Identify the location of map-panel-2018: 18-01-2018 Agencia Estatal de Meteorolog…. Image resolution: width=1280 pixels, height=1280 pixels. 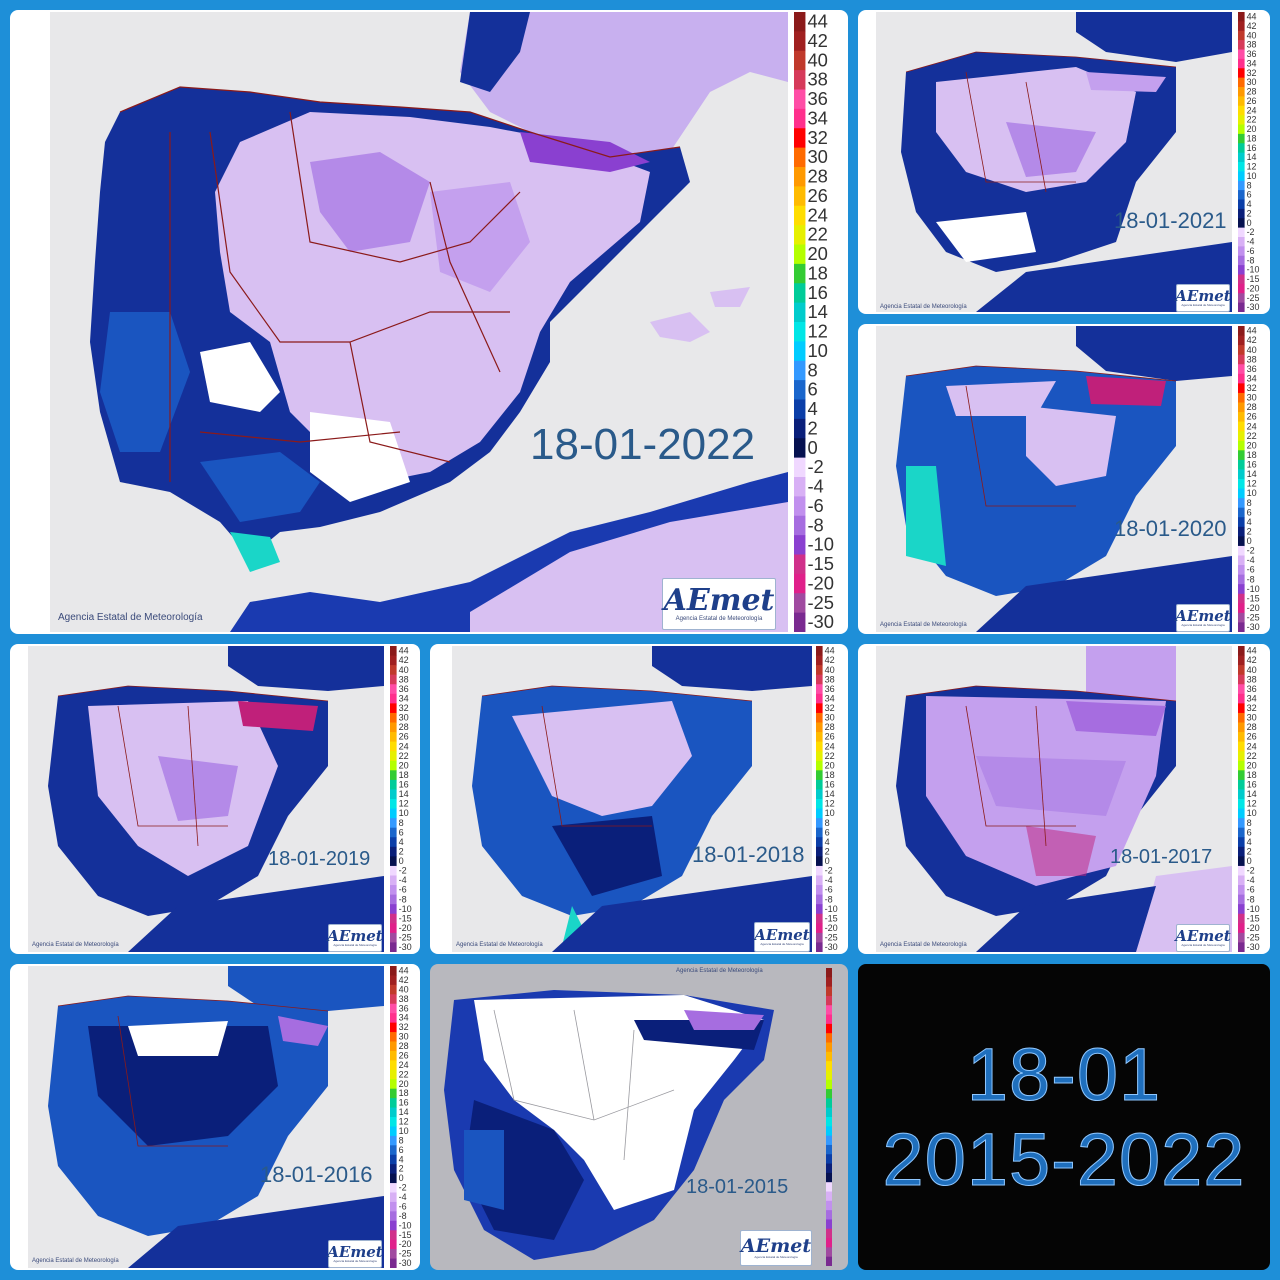
(639, 799).